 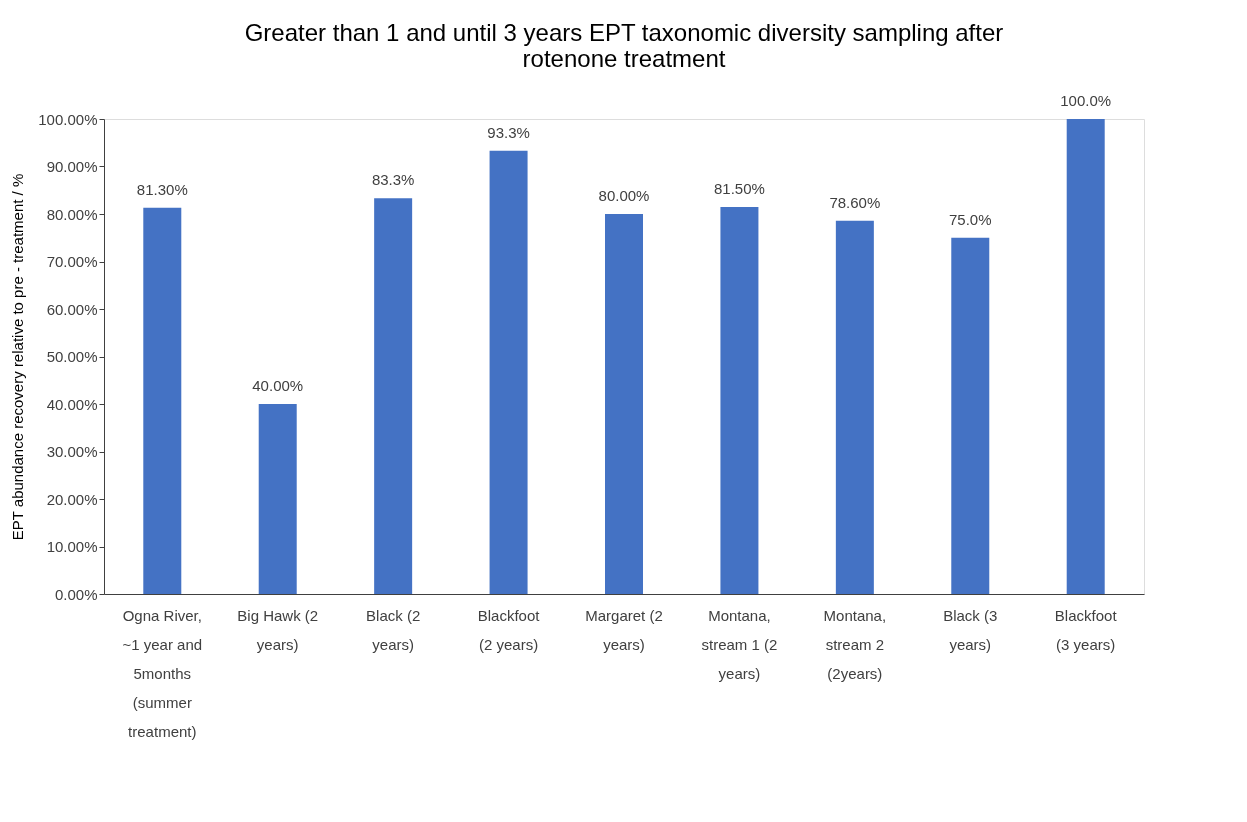 I want to click on data-label: 78.60%, so click(x=855, y=202).